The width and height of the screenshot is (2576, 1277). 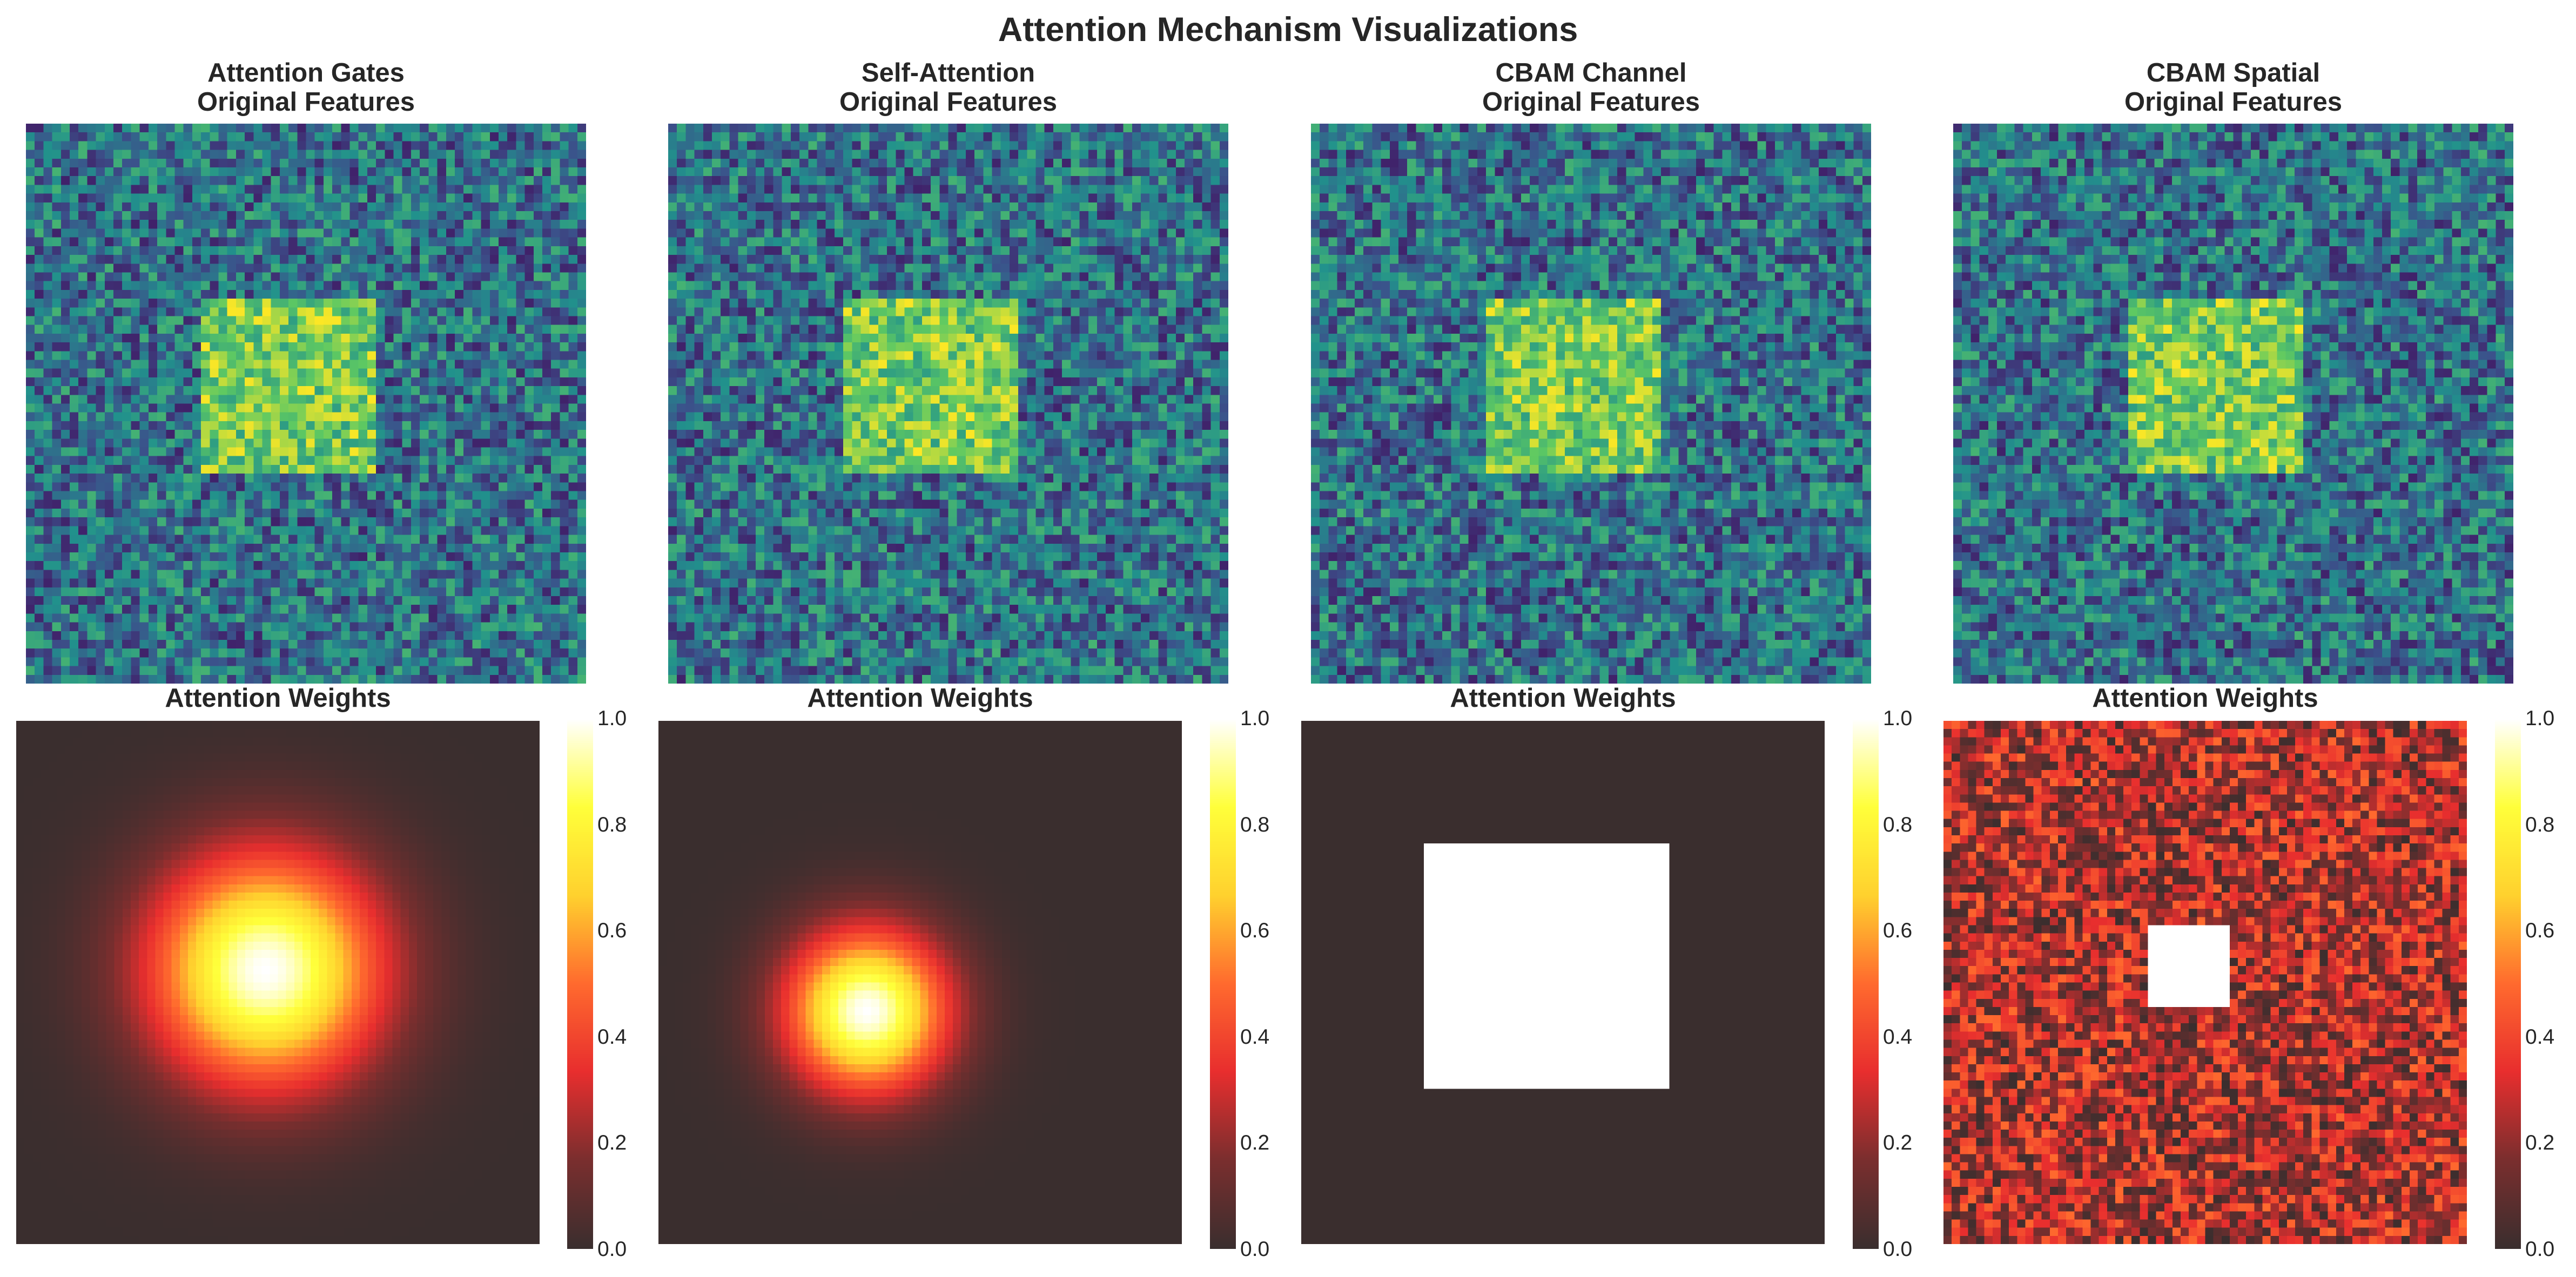 What do you see at coordinates (306, 72) in the screenshot?
I see `panel-name: Attention Gates` at bounding box center [306, 72].